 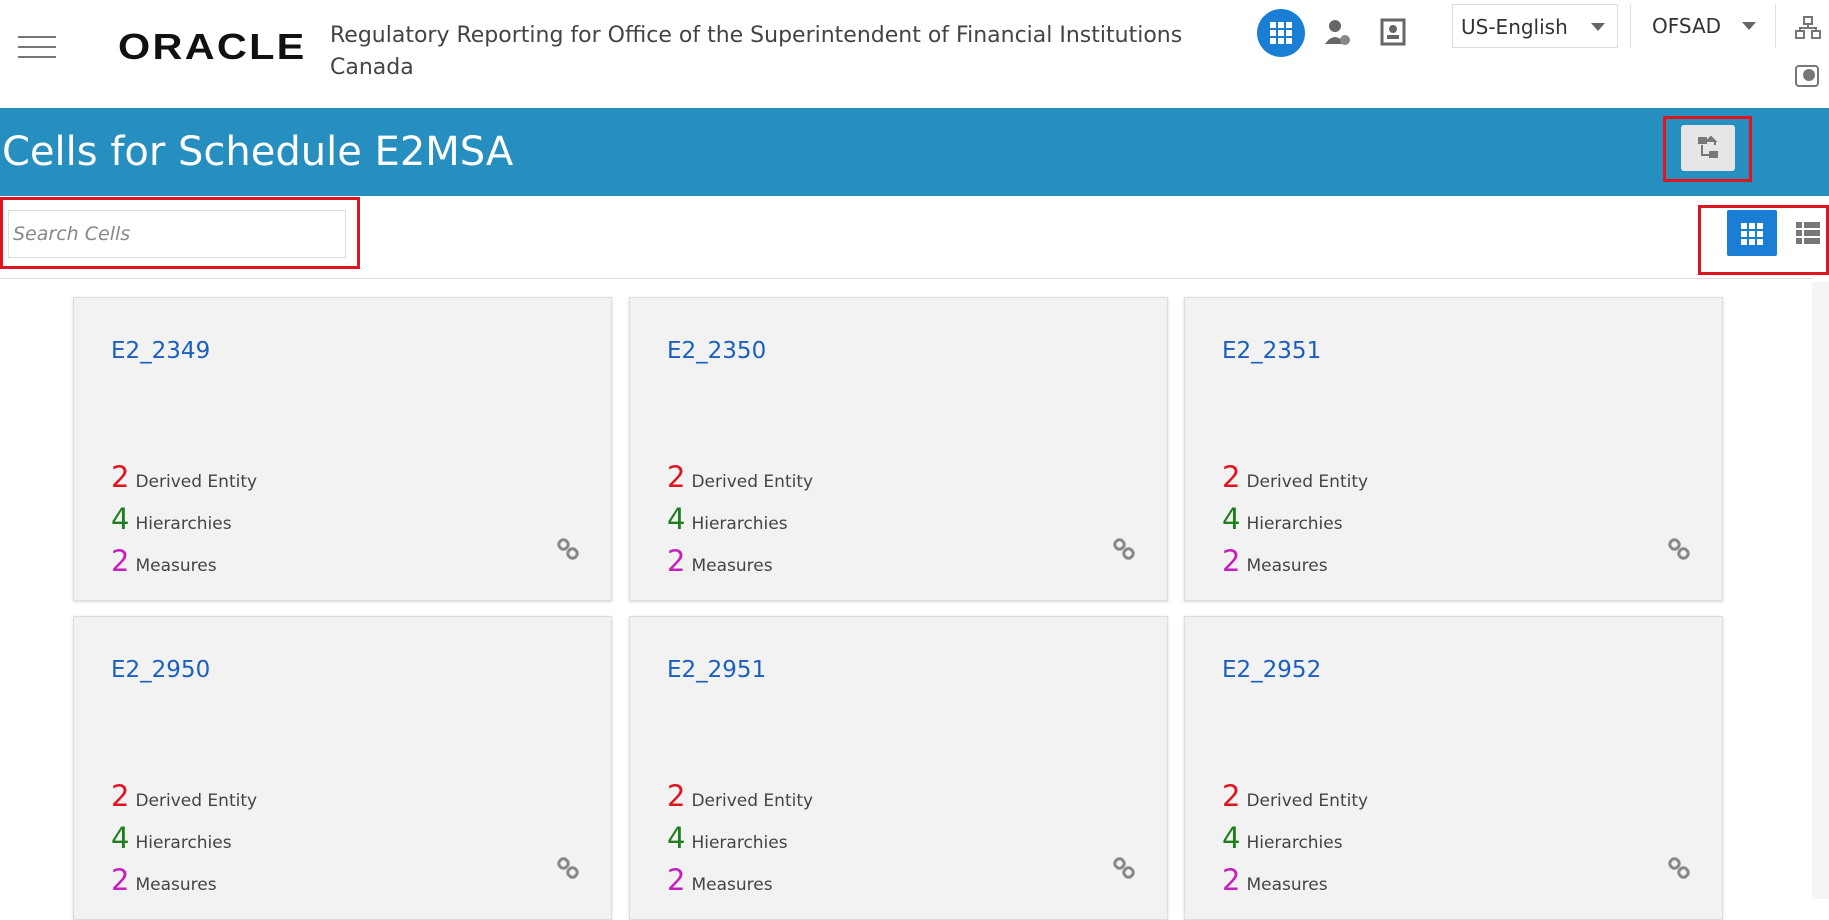 I want to click on cell-name: E2_2950, so click(x=161, y=670).